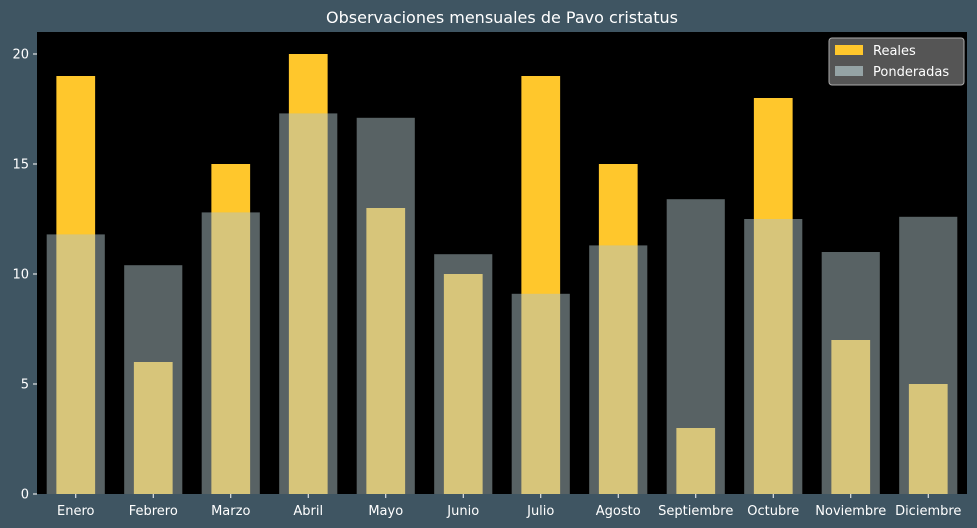 The width and height of the screenshot is (977, 528). What do you see at coordinates (850, 511) in the screenshot?
I see `x-tick-label: Noviembre` at bounding box center [850, 511].